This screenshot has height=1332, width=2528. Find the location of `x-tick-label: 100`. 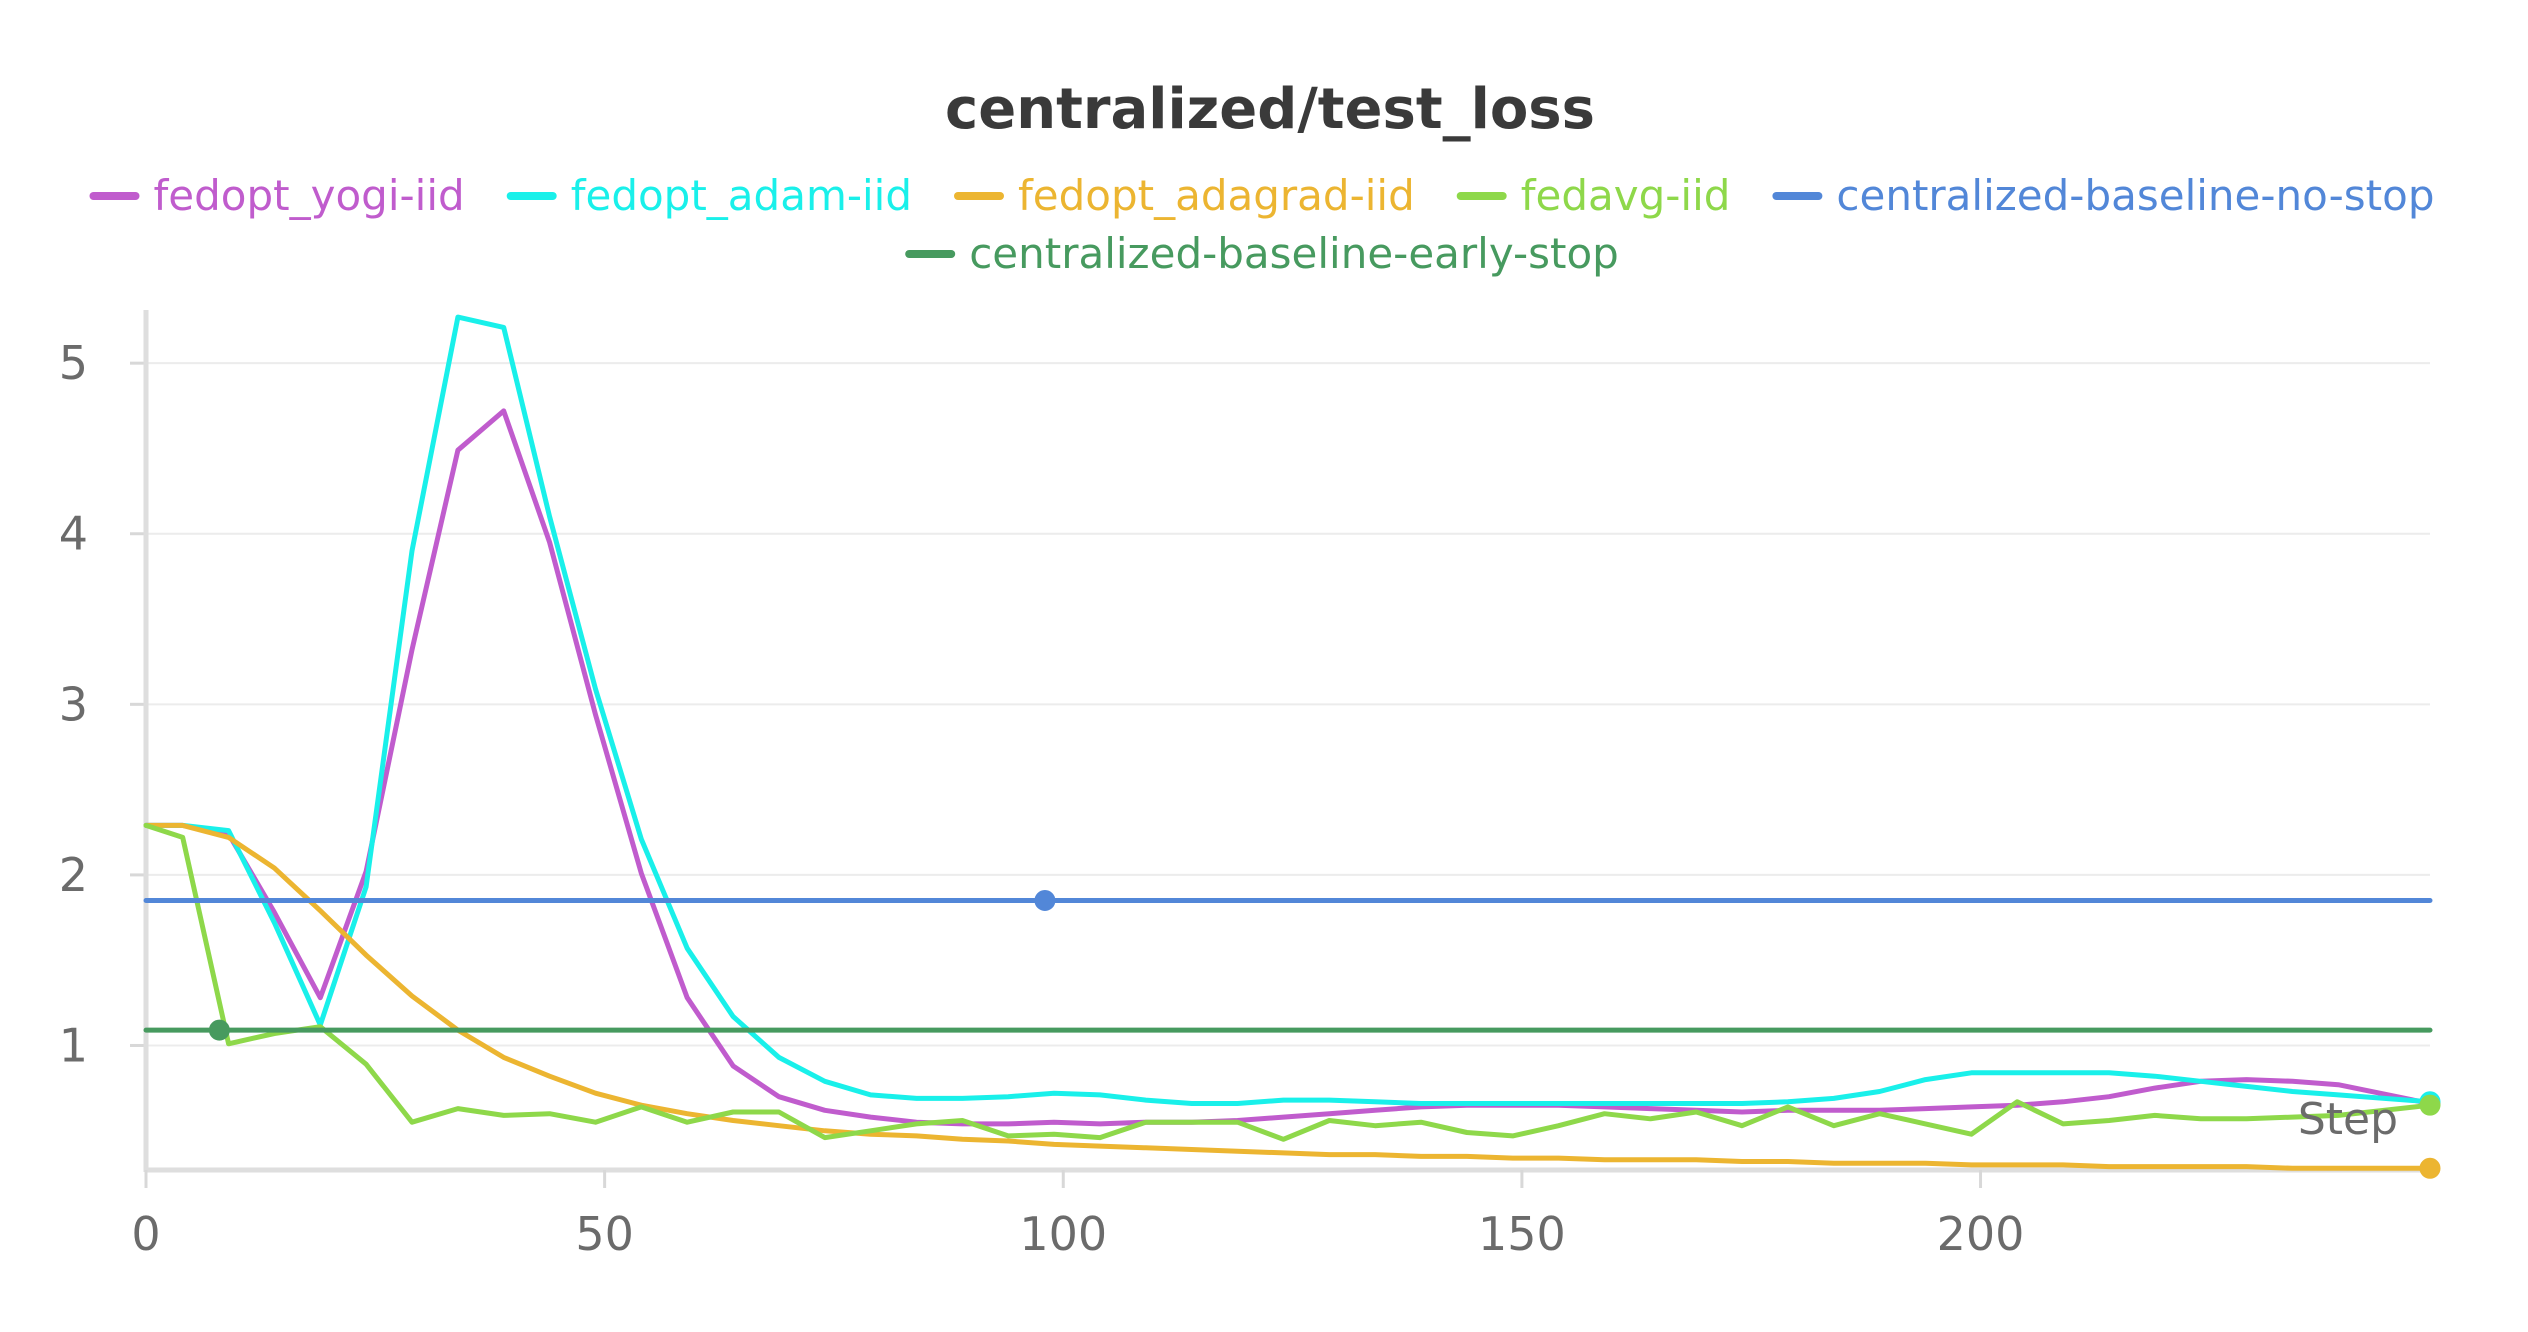

x-tick-label: 100 is located at coordinates (1063, 1234).